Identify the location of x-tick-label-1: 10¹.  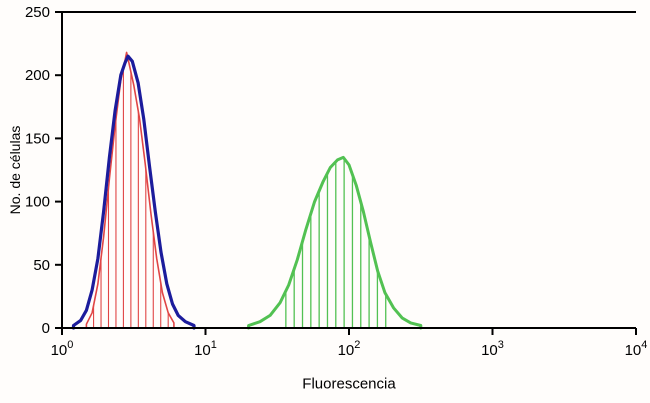
(205, 349).